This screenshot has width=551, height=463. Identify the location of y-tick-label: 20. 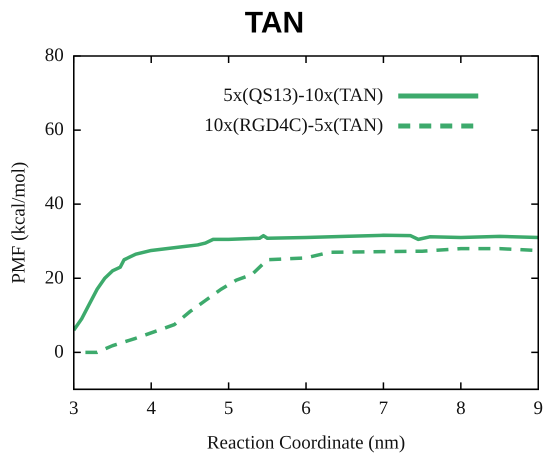
(54, 277).